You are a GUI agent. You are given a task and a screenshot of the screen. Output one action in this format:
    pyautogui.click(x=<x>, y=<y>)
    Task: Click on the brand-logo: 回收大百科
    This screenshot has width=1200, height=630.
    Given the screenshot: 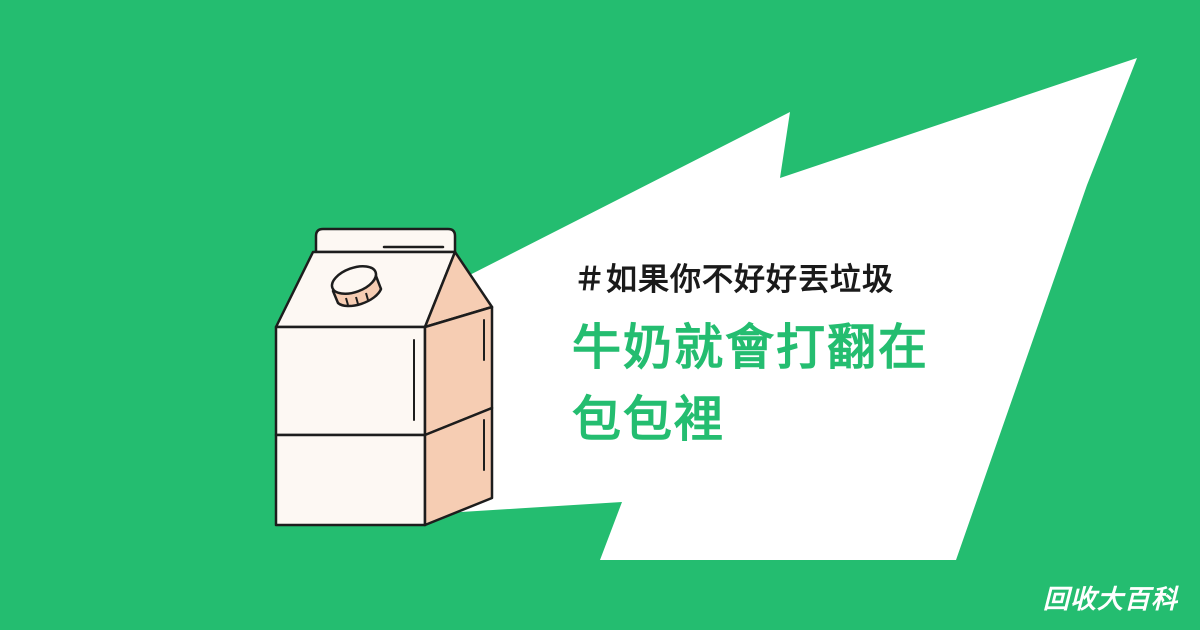 What is the action you would take?
    pyautogui.click(x=1110, y=600)
    